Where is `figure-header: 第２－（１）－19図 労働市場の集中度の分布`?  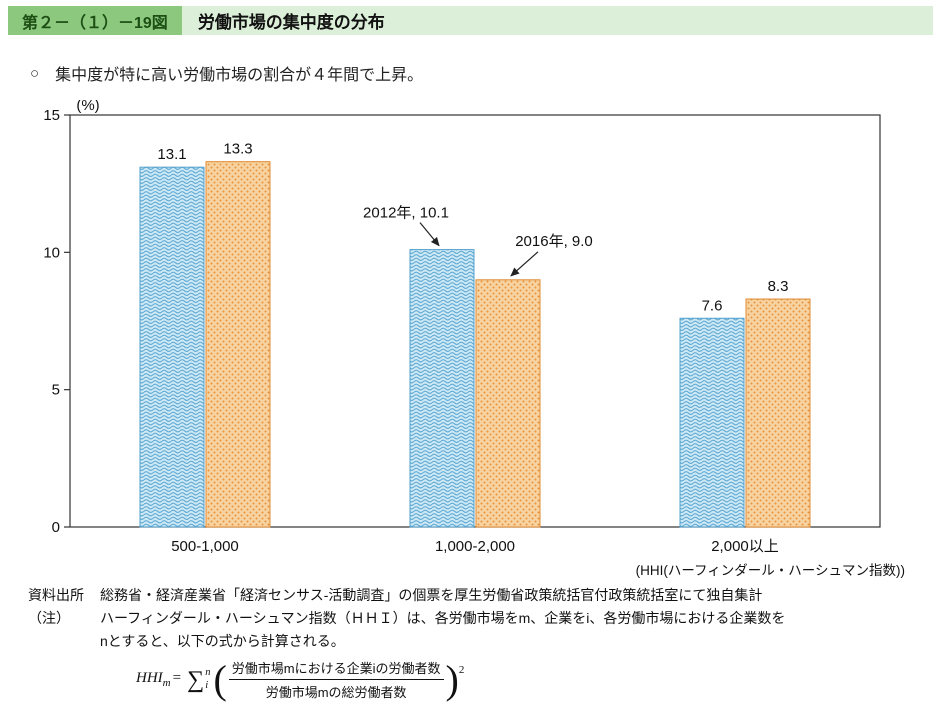 figure-header: 第２－（１）－19図 労働市場の集中度の分布 is located at coordinates (470, 20).